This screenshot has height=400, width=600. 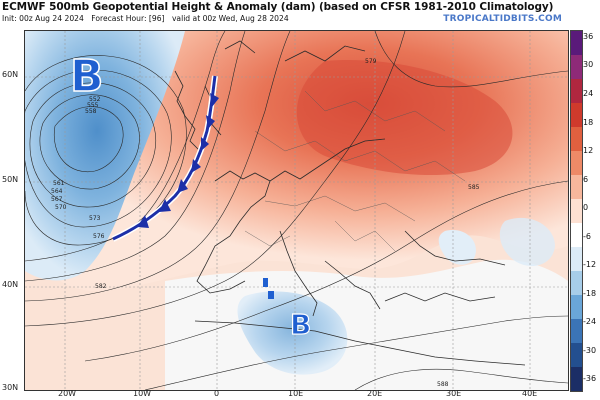 I want to click on colorbar-tick: -24, so click(x=590, y=321).